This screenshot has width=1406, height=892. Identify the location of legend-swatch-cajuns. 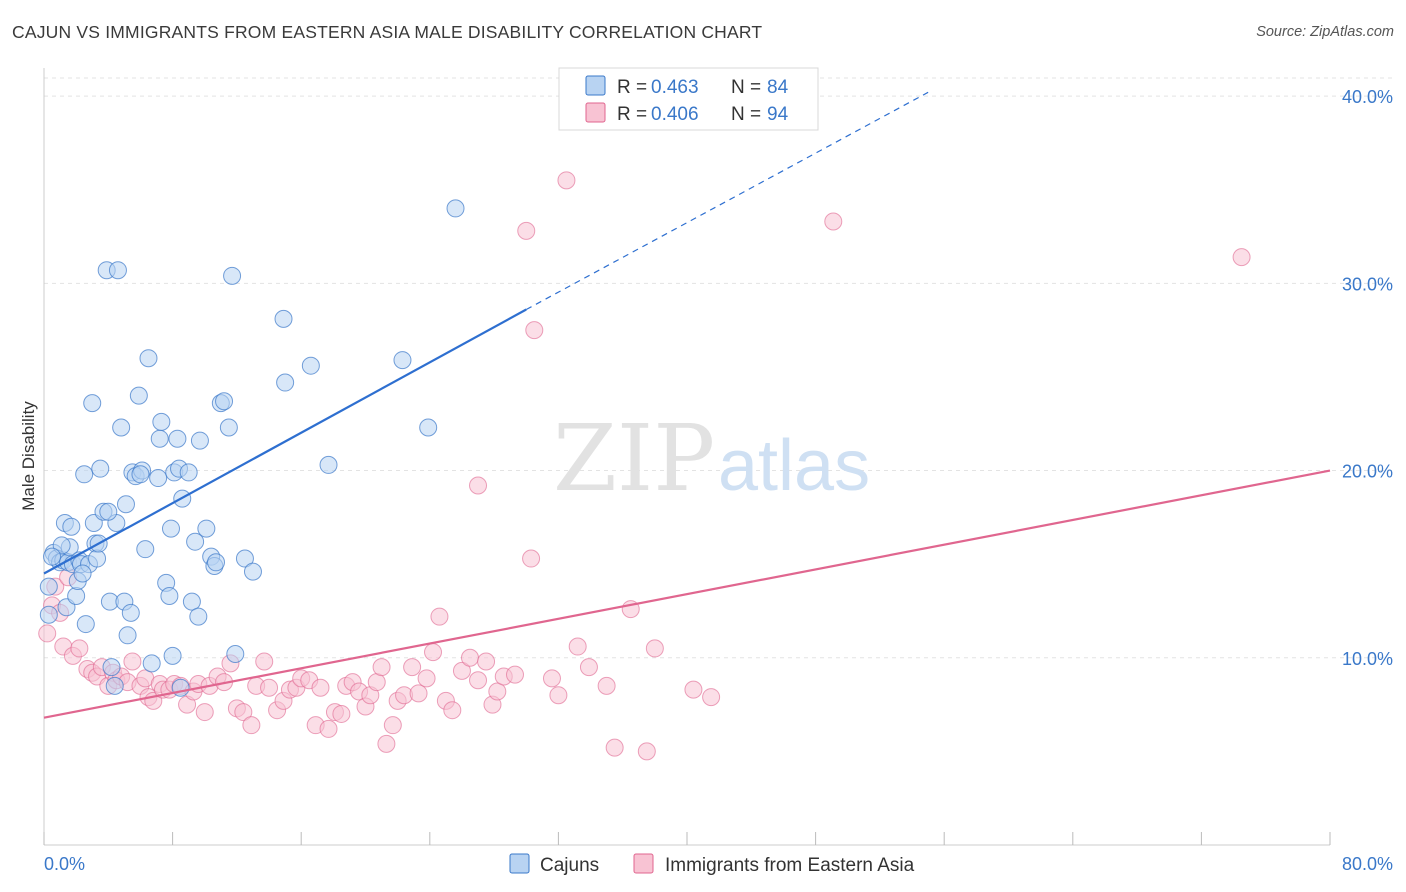
(595, 85).